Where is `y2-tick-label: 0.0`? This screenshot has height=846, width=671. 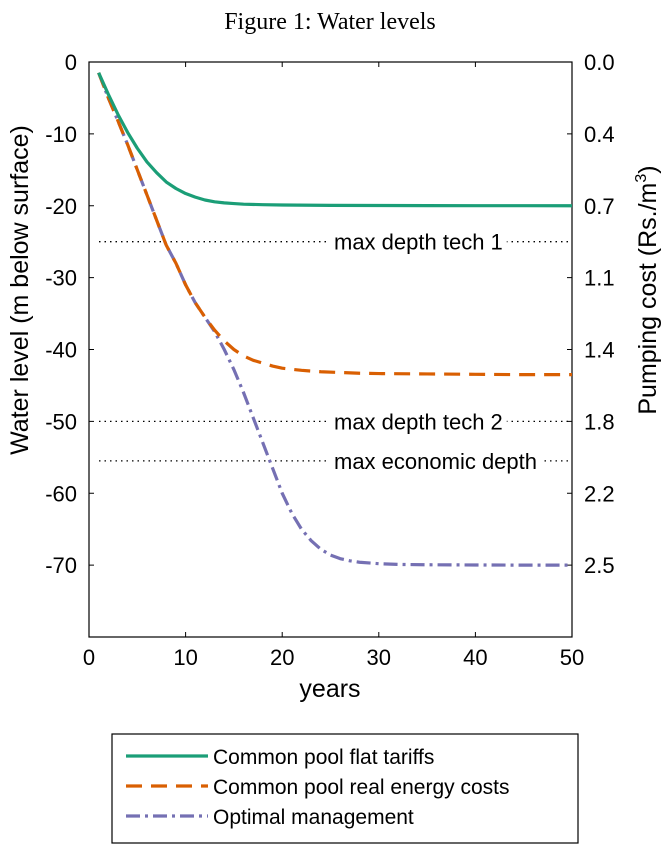 y2-tick-label: 0.0 is located at coordinates (599, 62).